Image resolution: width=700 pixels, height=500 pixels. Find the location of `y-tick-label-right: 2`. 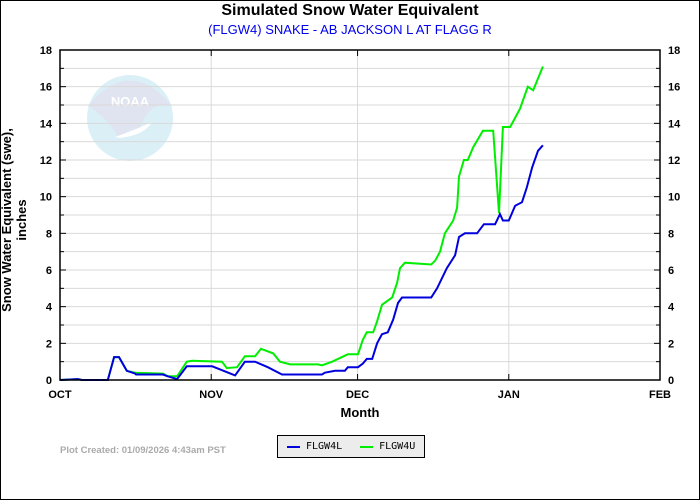

y-tick-label-right: 2 is located at coordinates (671, 344).